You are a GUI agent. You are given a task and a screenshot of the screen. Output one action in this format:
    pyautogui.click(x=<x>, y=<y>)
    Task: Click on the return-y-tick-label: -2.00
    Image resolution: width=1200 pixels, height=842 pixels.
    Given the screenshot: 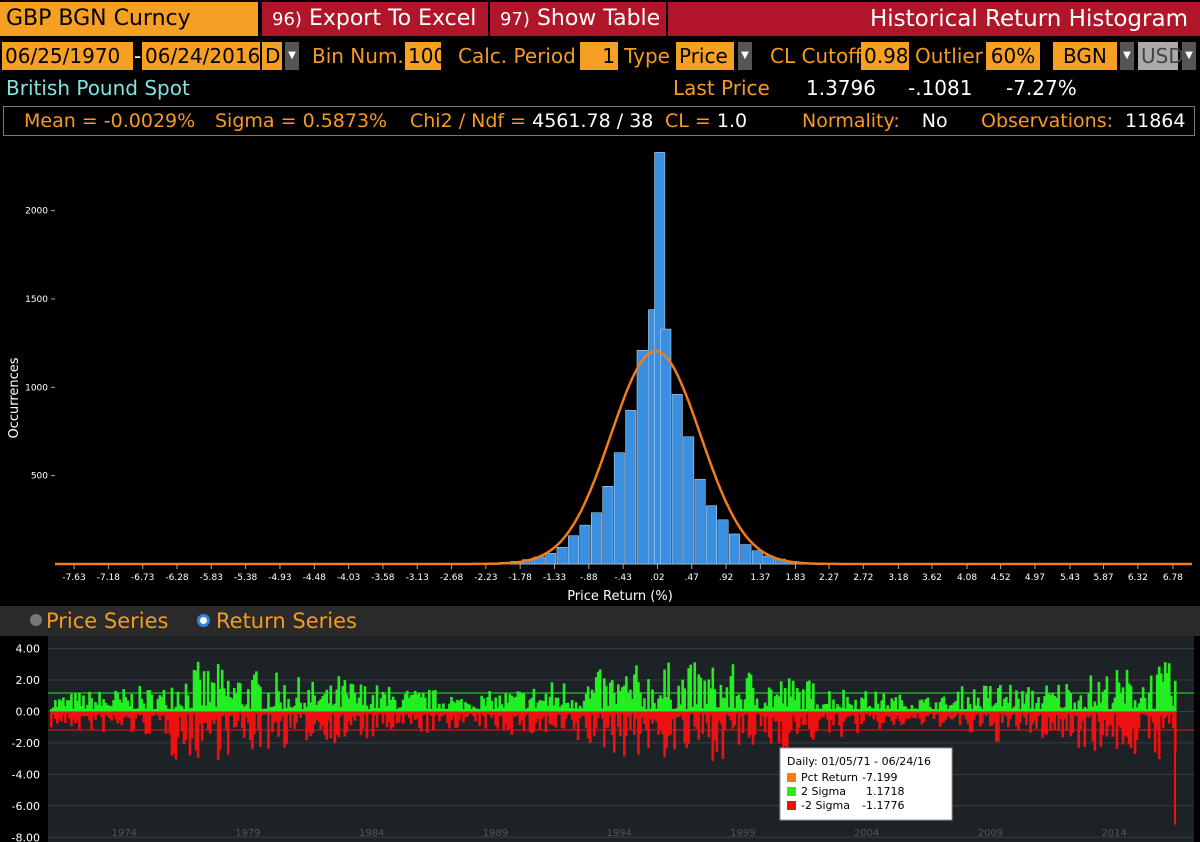 What is the action you would take?
    pyautogui.click(x=26, y=743)
    